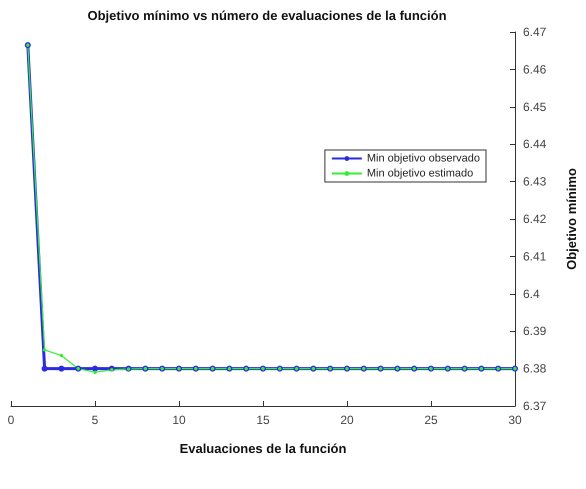 Image resolution: width=586 pixels, height=489 pixels. What do you see at coordinates (571, 219) in the screenshot?
I see `y-axis-title: Objetivo mínimo` at bounding box center [571, 219].